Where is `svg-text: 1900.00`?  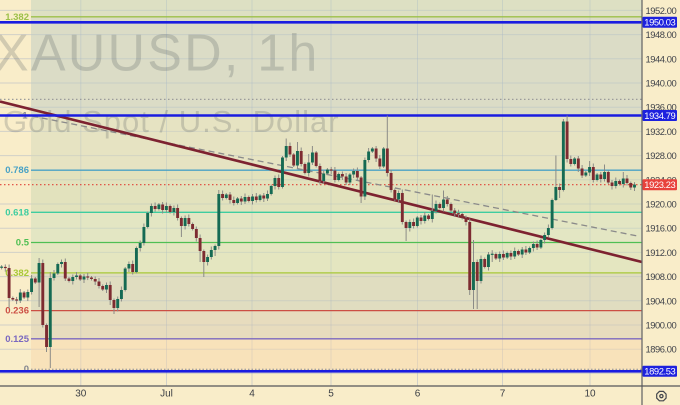 svg-text: 1900.00 is located at coordinates (661, 325).